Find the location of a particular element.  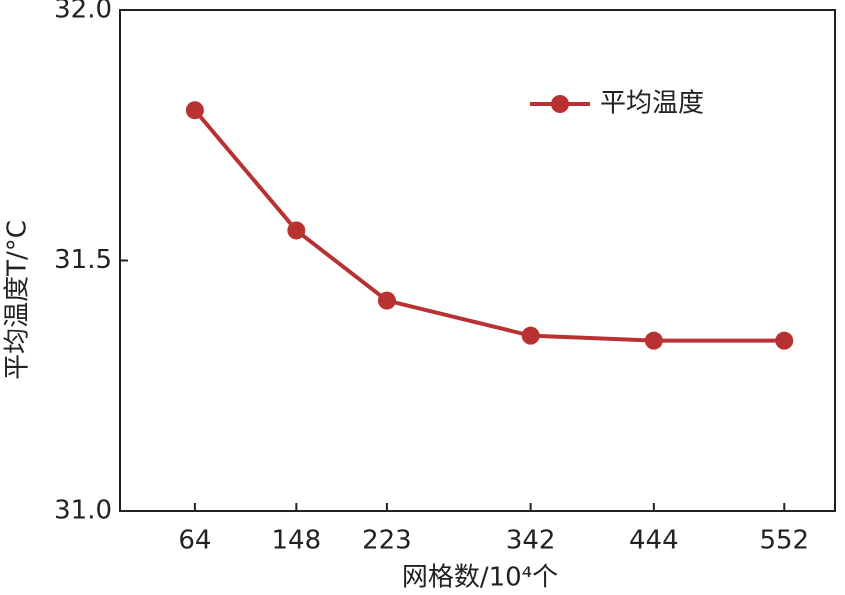

x-tick-label: 342 is located at coordinates (531, 541).